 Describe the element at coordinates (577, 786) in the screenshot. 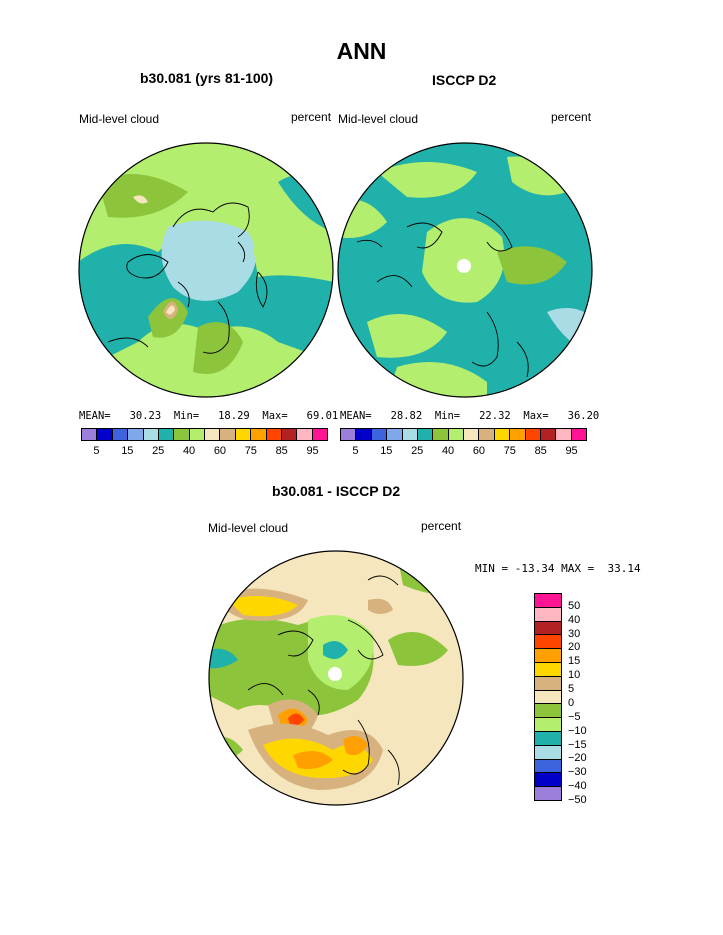

I see `diff-colorbar-tick-label: −40` at that location.